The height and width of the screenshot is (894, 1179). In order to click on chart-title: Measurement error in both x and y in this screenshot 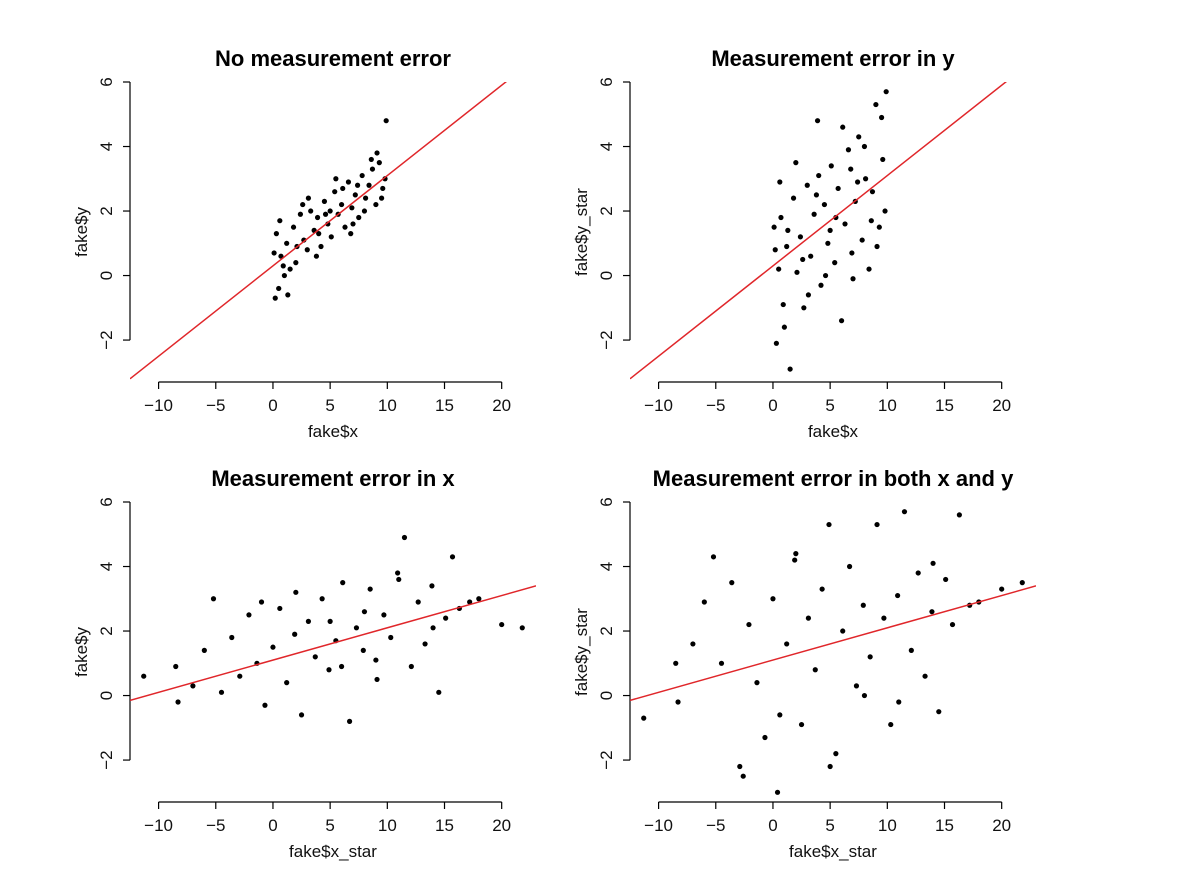, I will do `click(833, 478)`.